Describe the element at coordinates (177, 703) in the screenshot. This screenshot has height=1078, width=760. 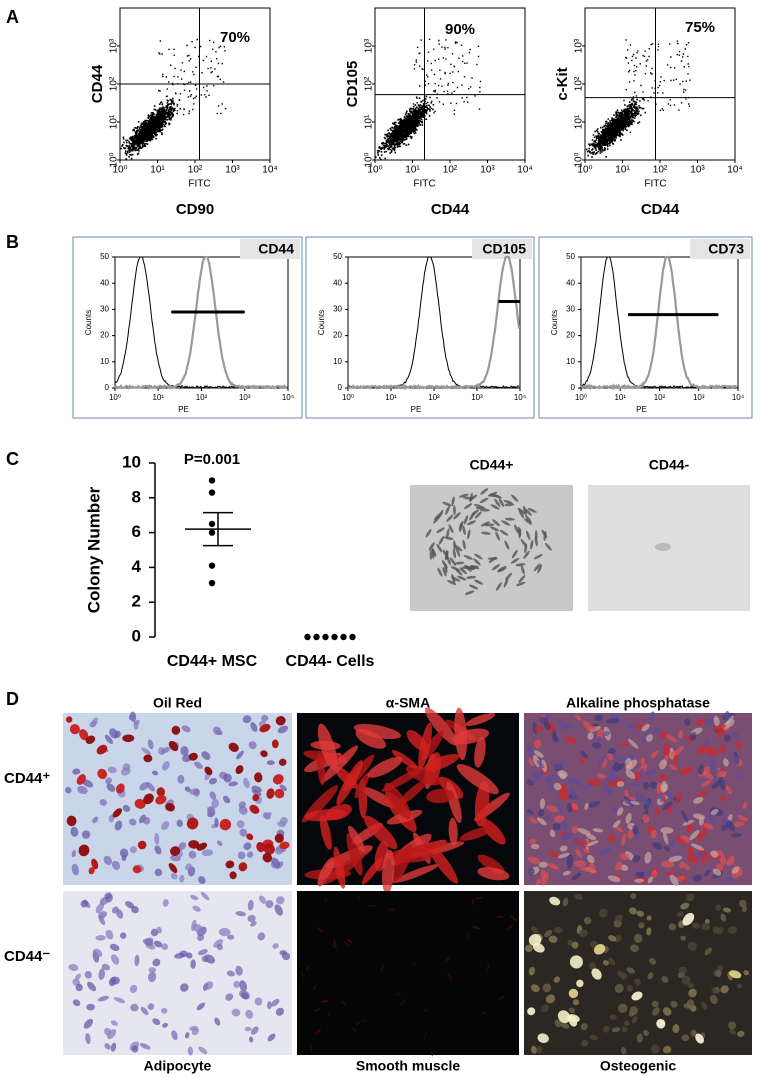
I see `column-title: Oil Red` at that location.